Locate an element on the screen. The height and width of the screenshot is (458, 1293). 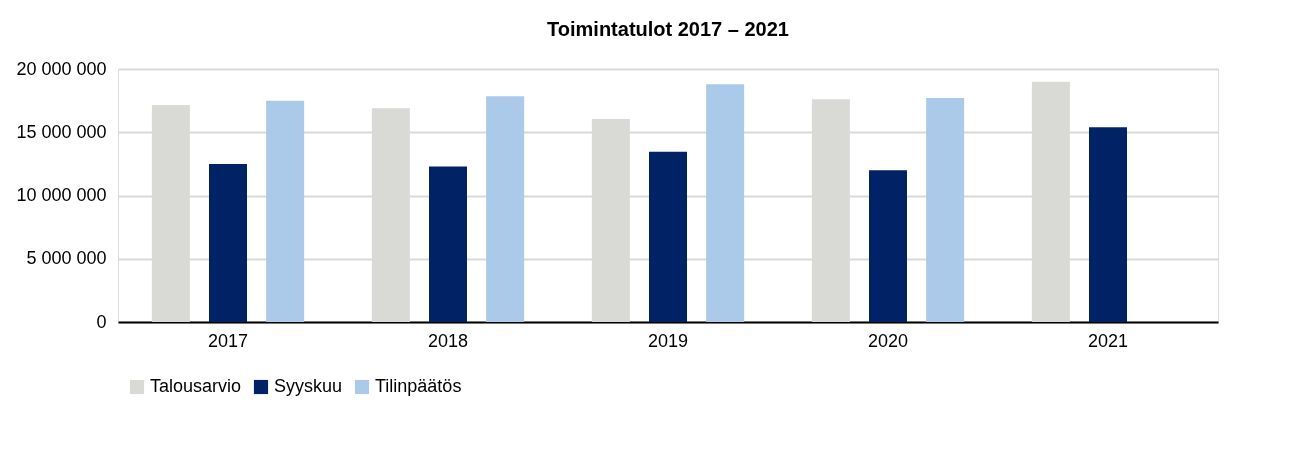
x-tick-label: 2021 is located at coordinates (1108, 340).